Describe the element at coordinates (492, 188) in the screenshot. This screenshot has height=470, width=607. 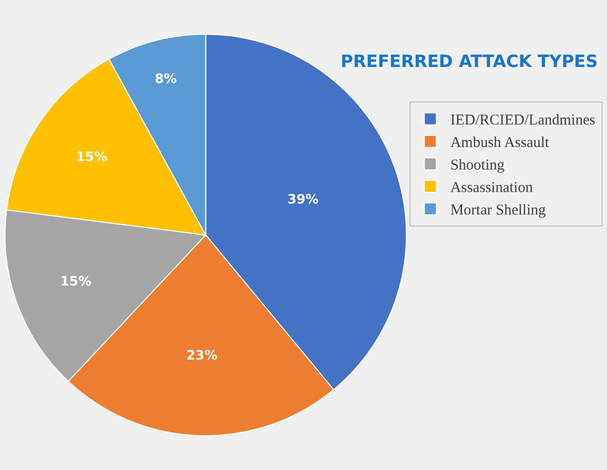
I see `legend-label: Assassination` at that location.